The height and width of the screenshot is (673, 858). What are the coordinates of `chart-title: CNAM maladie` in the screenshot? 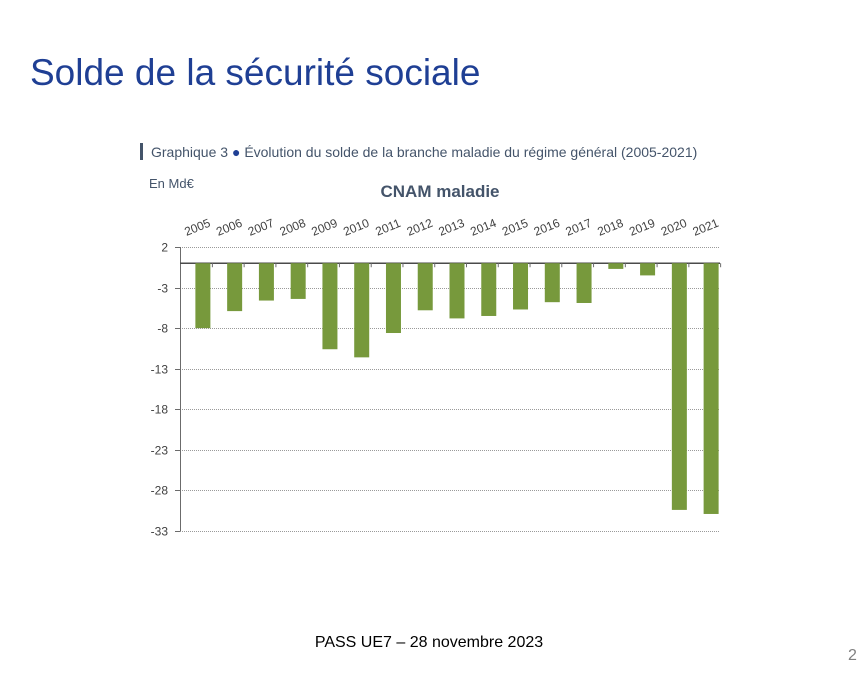 It's located at (440, 191).